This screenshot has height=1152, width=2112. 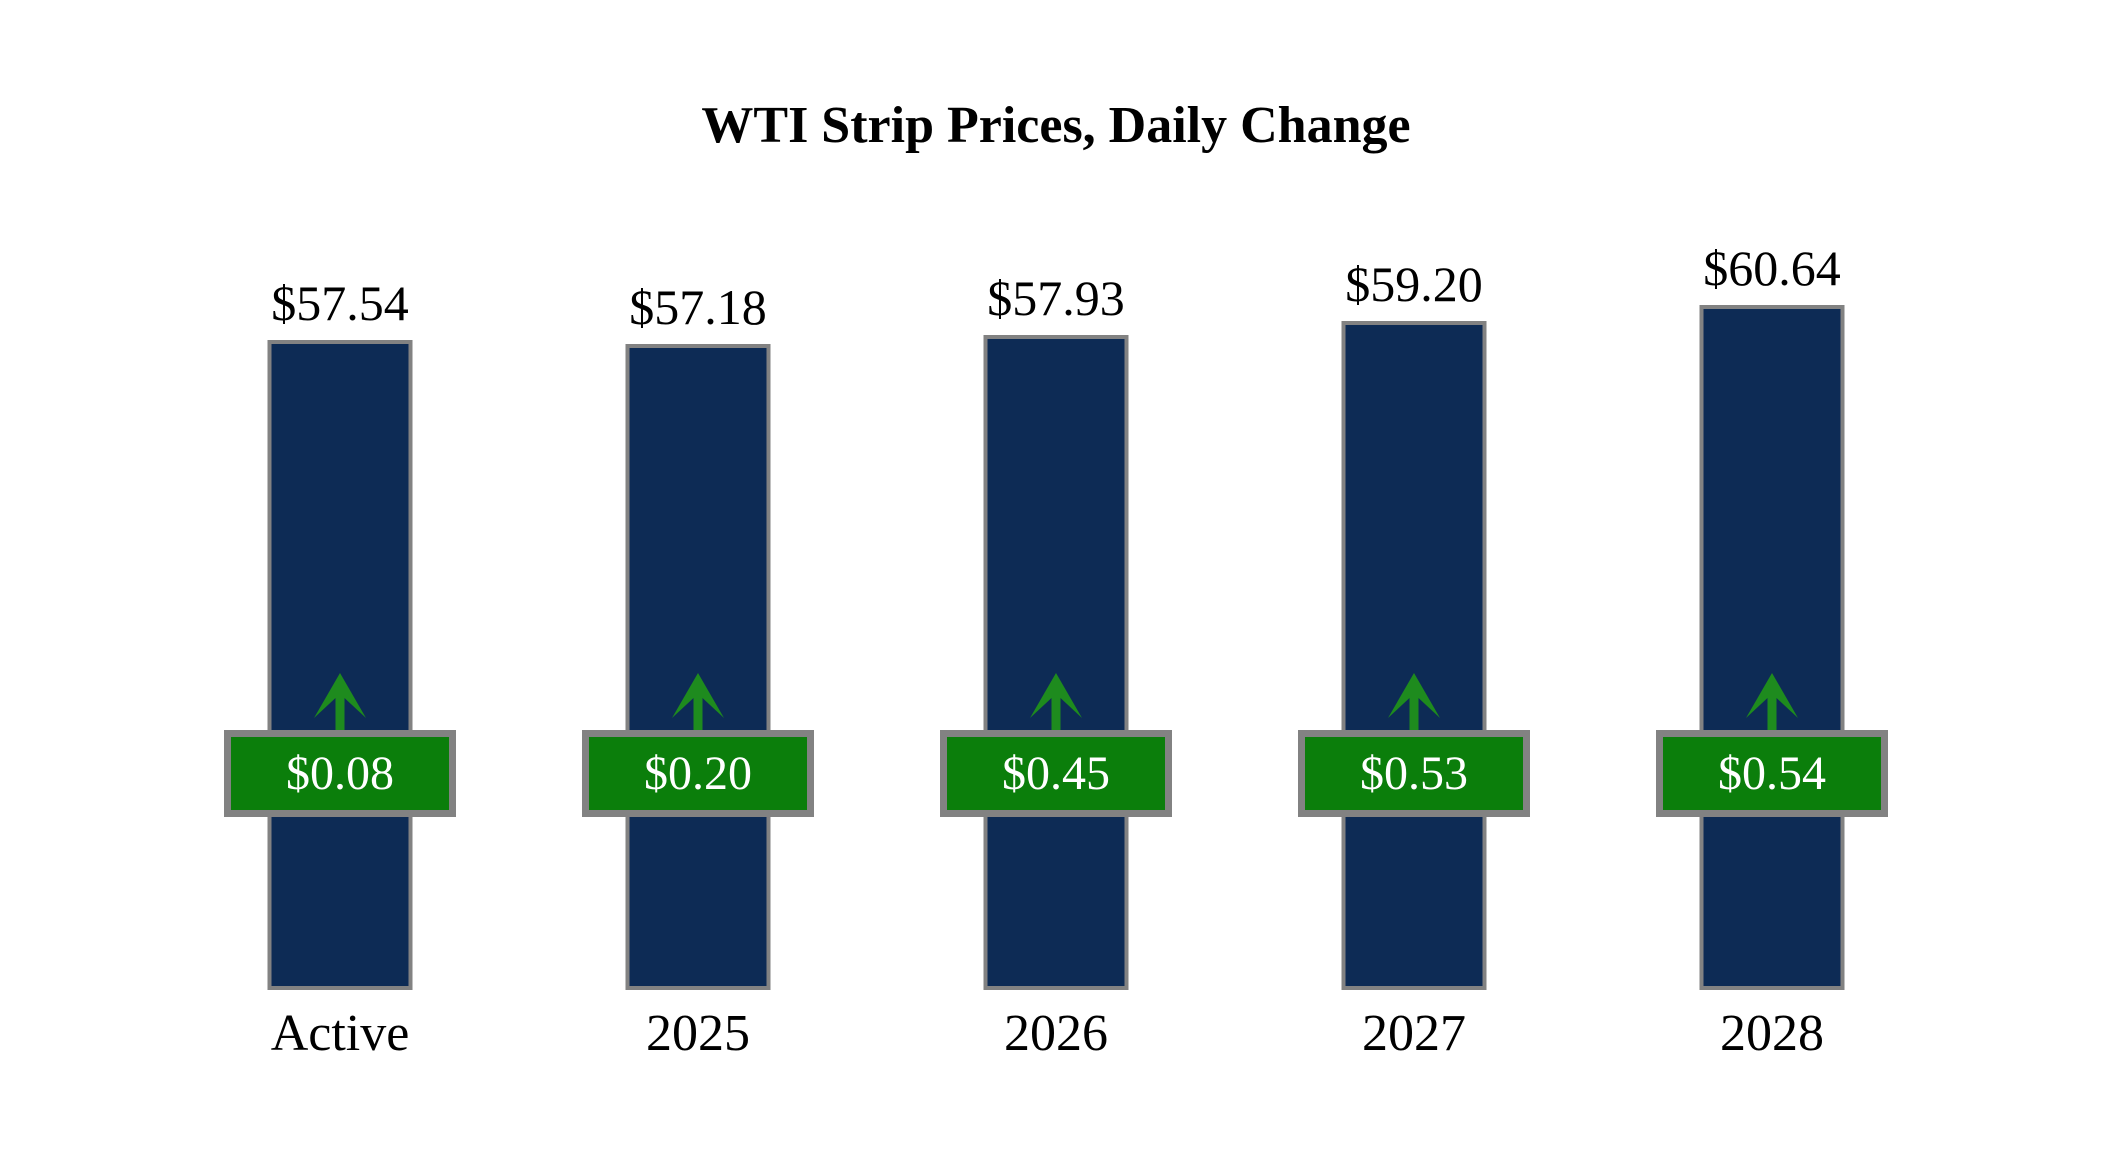 I want to click on bar-2026, so click(x=1056, y=662).